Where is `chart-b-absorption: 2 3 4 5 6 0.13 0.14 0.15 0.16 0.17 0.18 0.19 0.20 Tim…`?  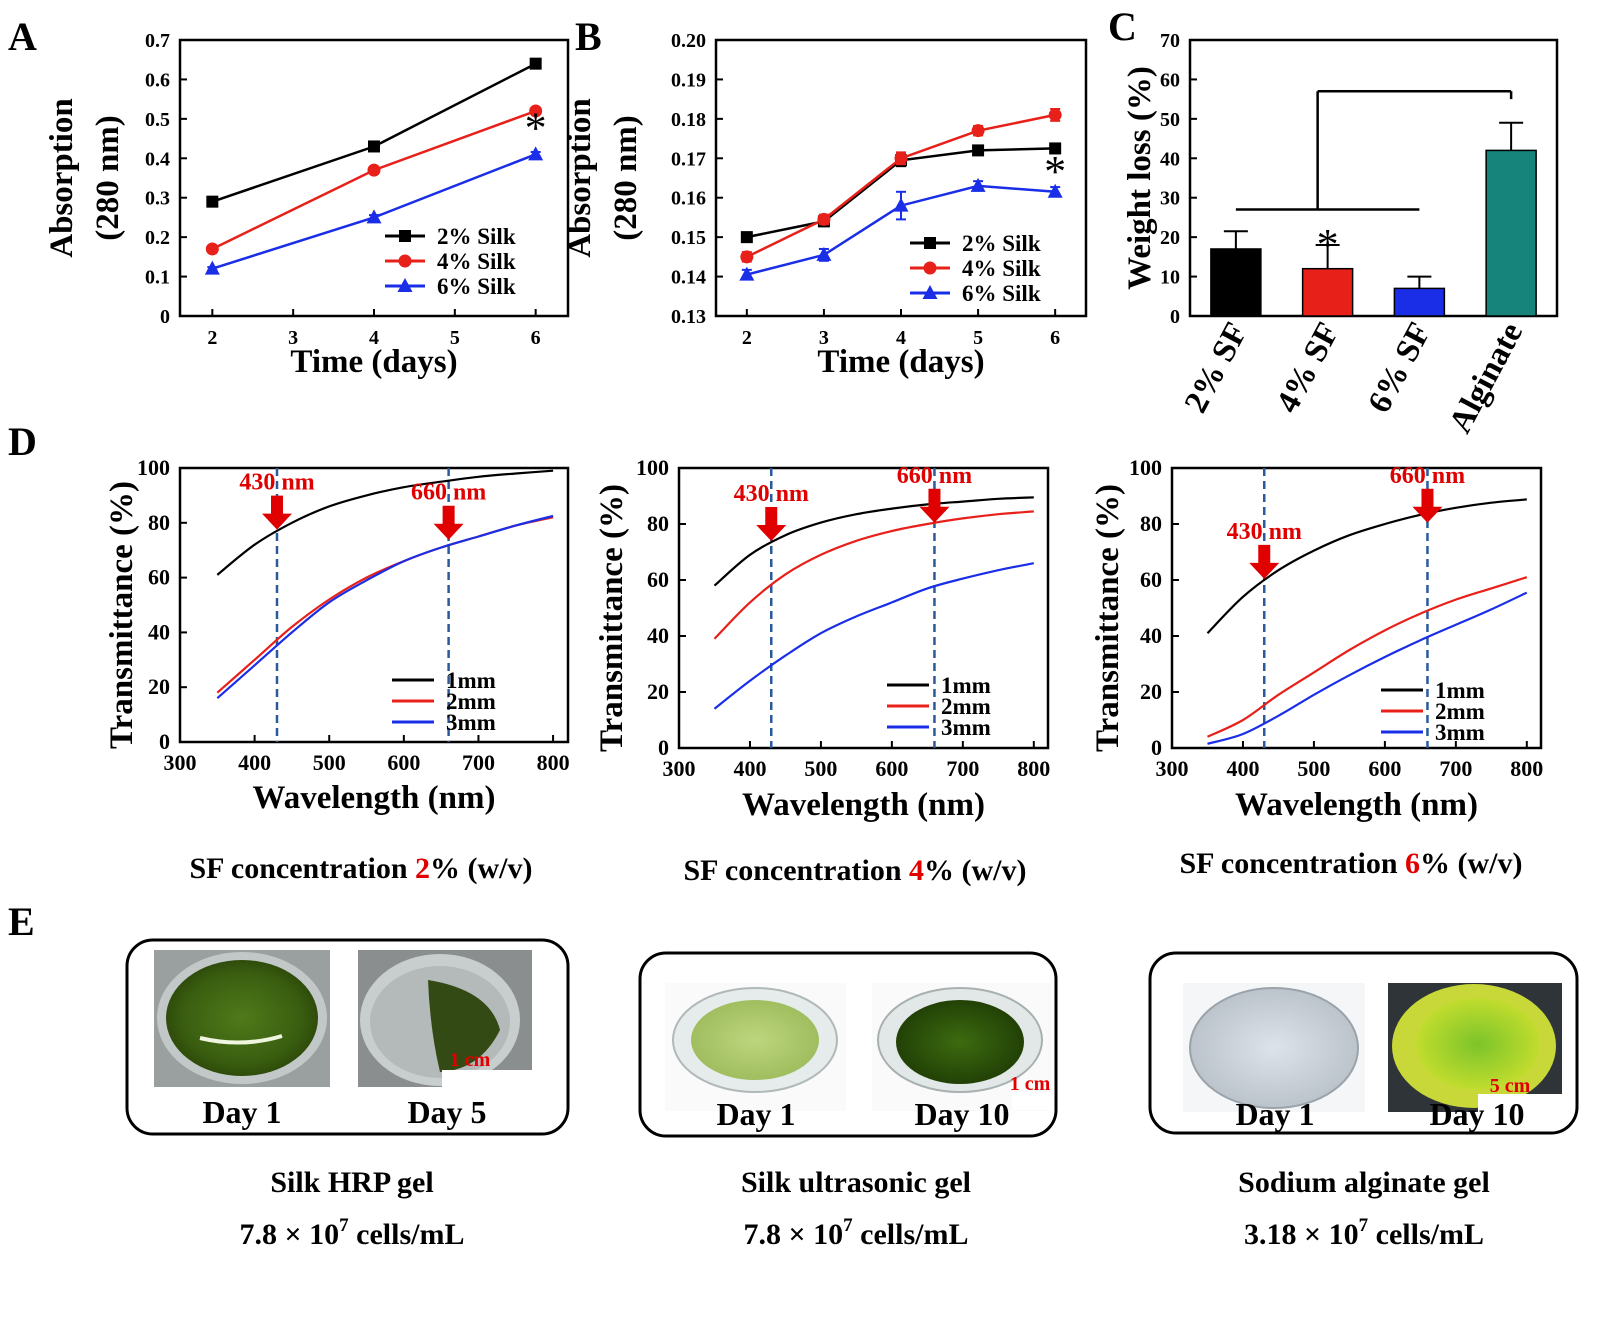
chart-b-absorption: 2 3 4 5 6 0.13 0.14 0.15 0.16 0.17 0.18 0.19 0.20 Tim… is located at coordinates (825, 205).